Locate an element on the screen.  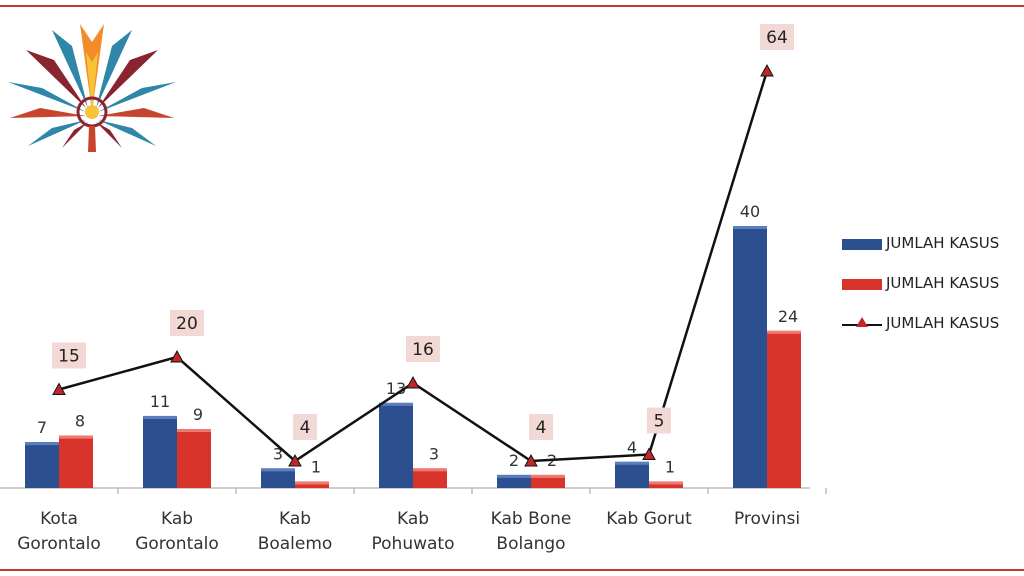
legend-item-series-1: JUMLAH KASUS is located at coordinates (933, 244).